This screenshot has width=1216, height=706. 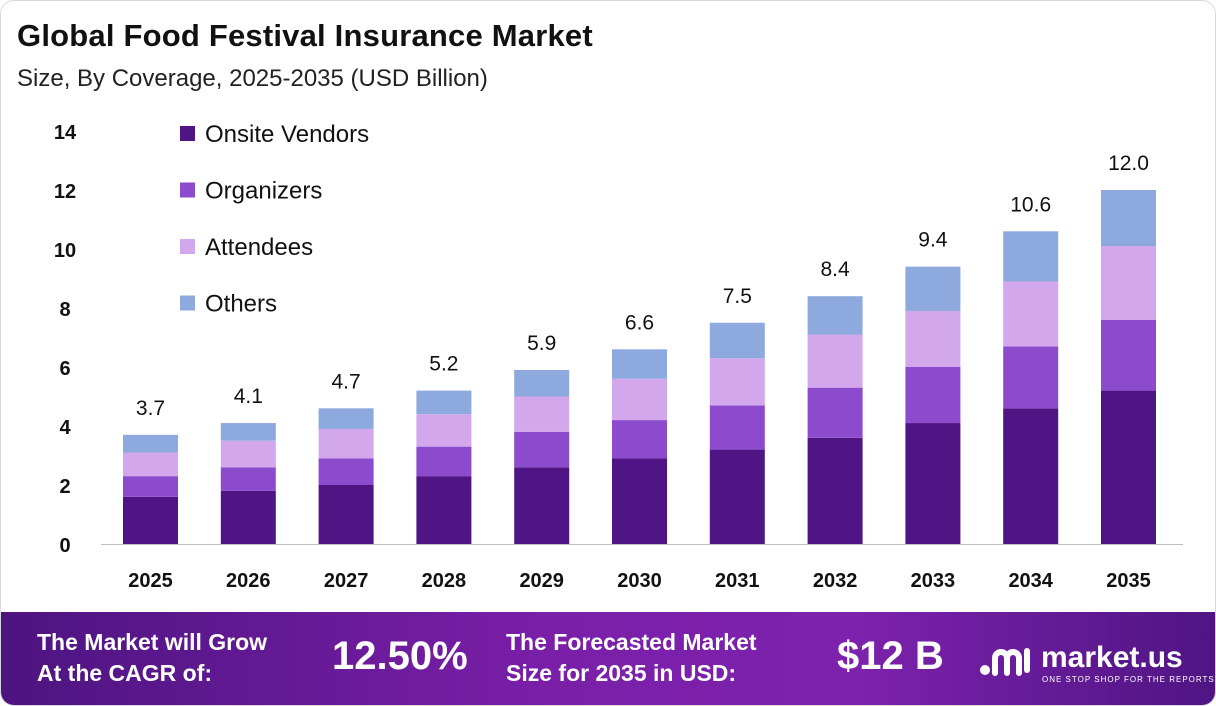 I want to click on bar-total-label: 9.4, so click(x=933, y=240).